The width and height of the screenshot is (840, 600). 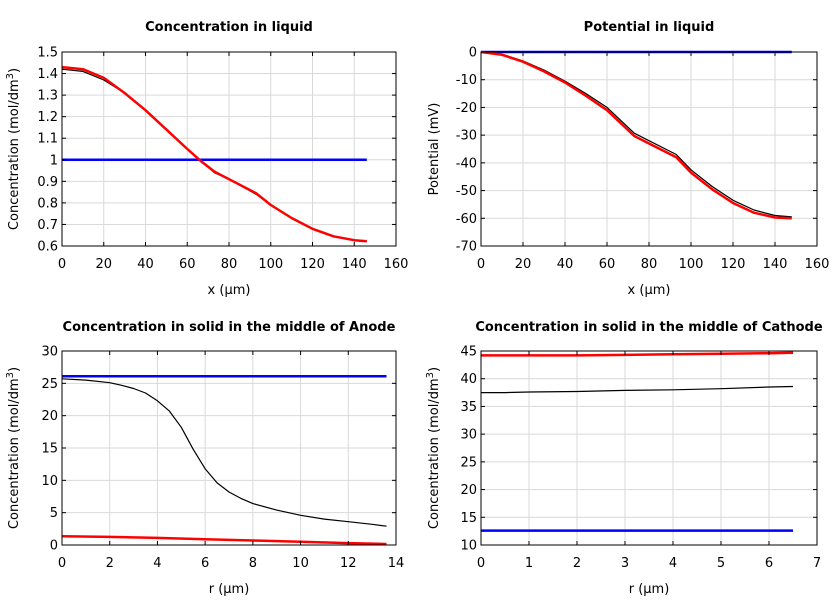 I want to click on y-tick-label: -30, so click(x=466, y=136).